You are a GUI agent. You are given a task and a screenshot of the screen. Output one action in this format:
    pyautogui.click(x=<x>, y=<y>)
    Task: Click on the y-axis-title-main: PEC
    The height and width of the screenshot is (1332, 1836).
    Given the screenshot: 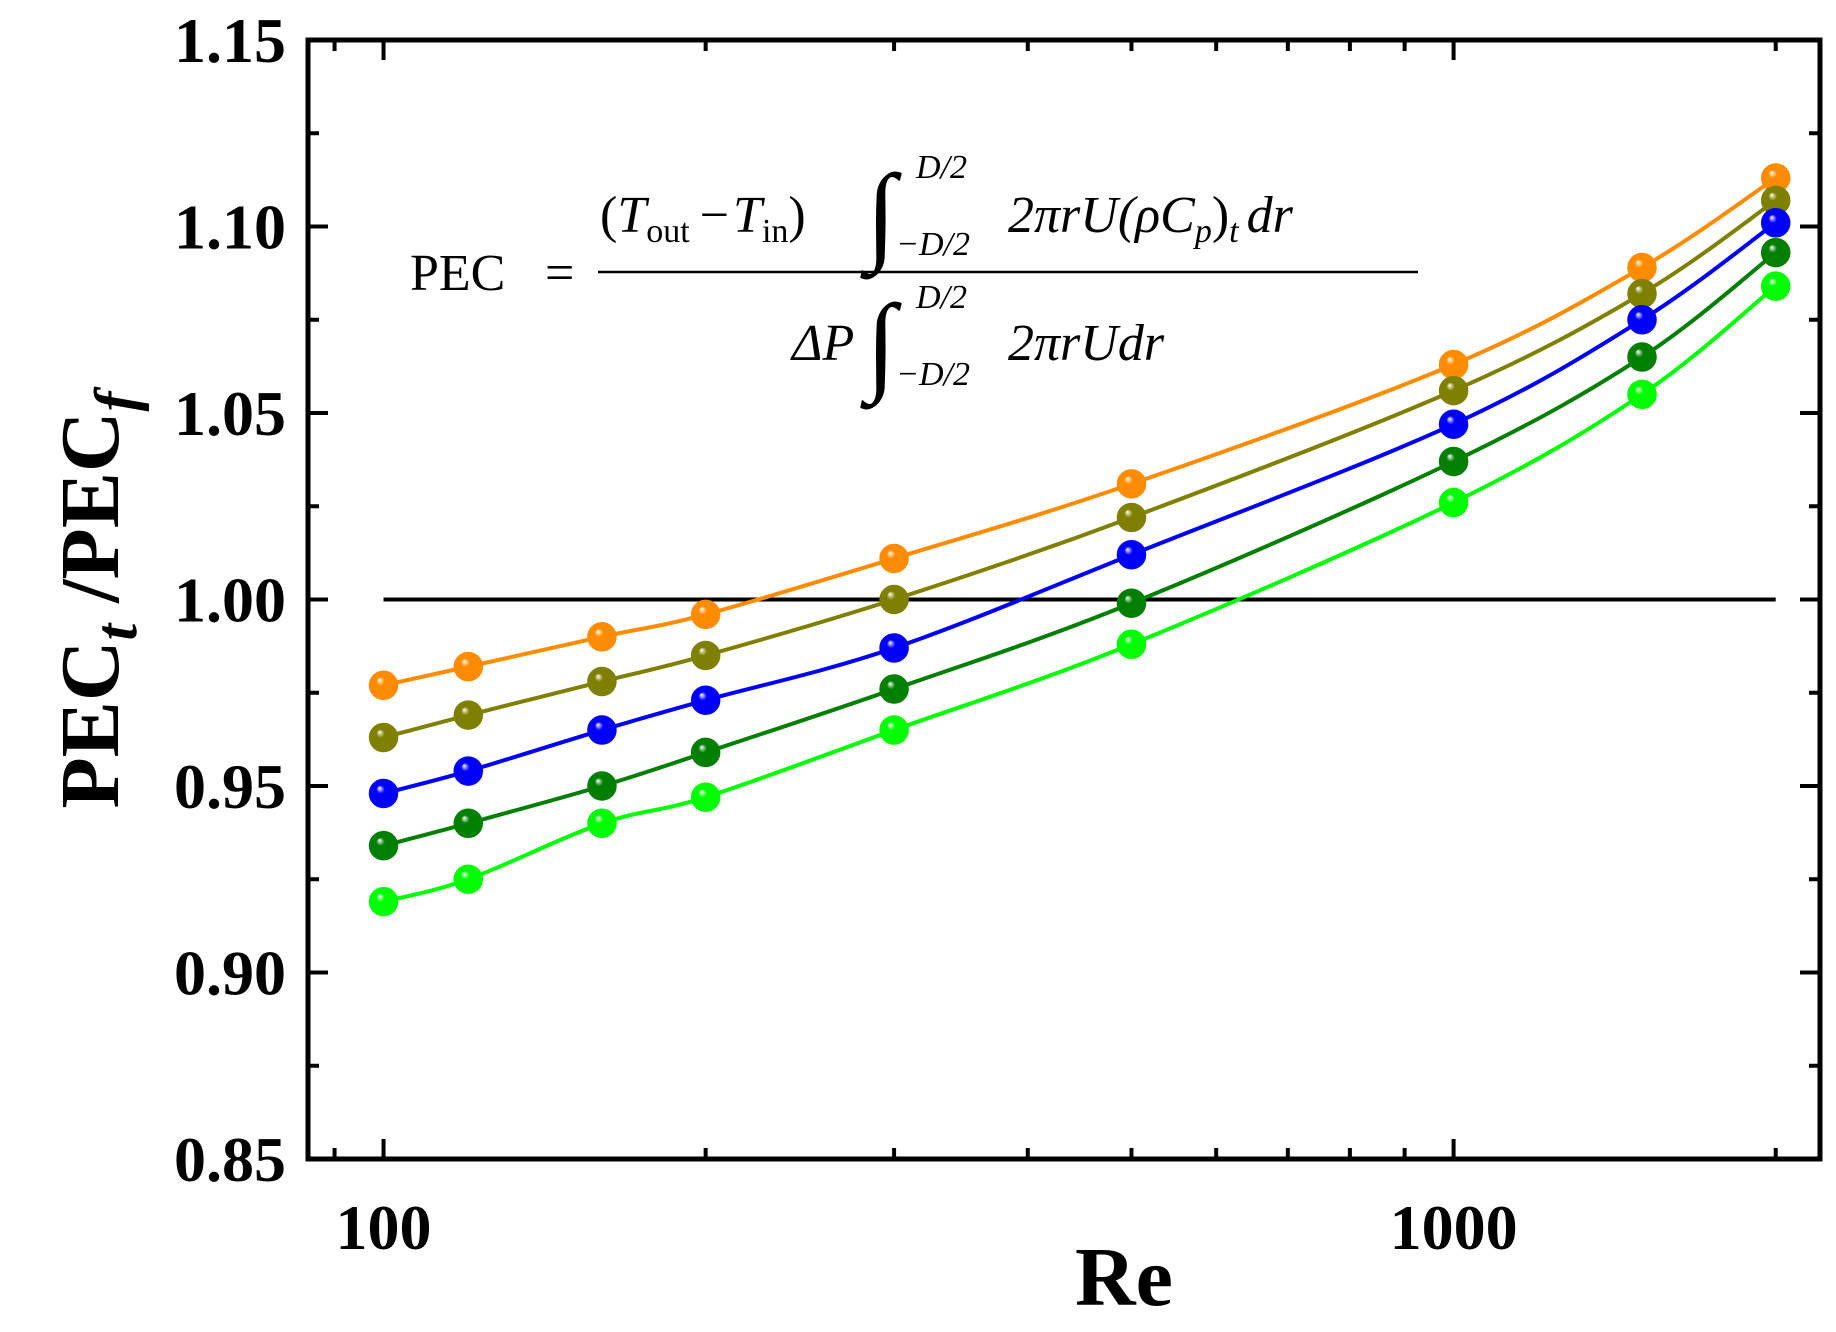 What is the action you would take?
    pyautogui.click(x=90, y=725)
    